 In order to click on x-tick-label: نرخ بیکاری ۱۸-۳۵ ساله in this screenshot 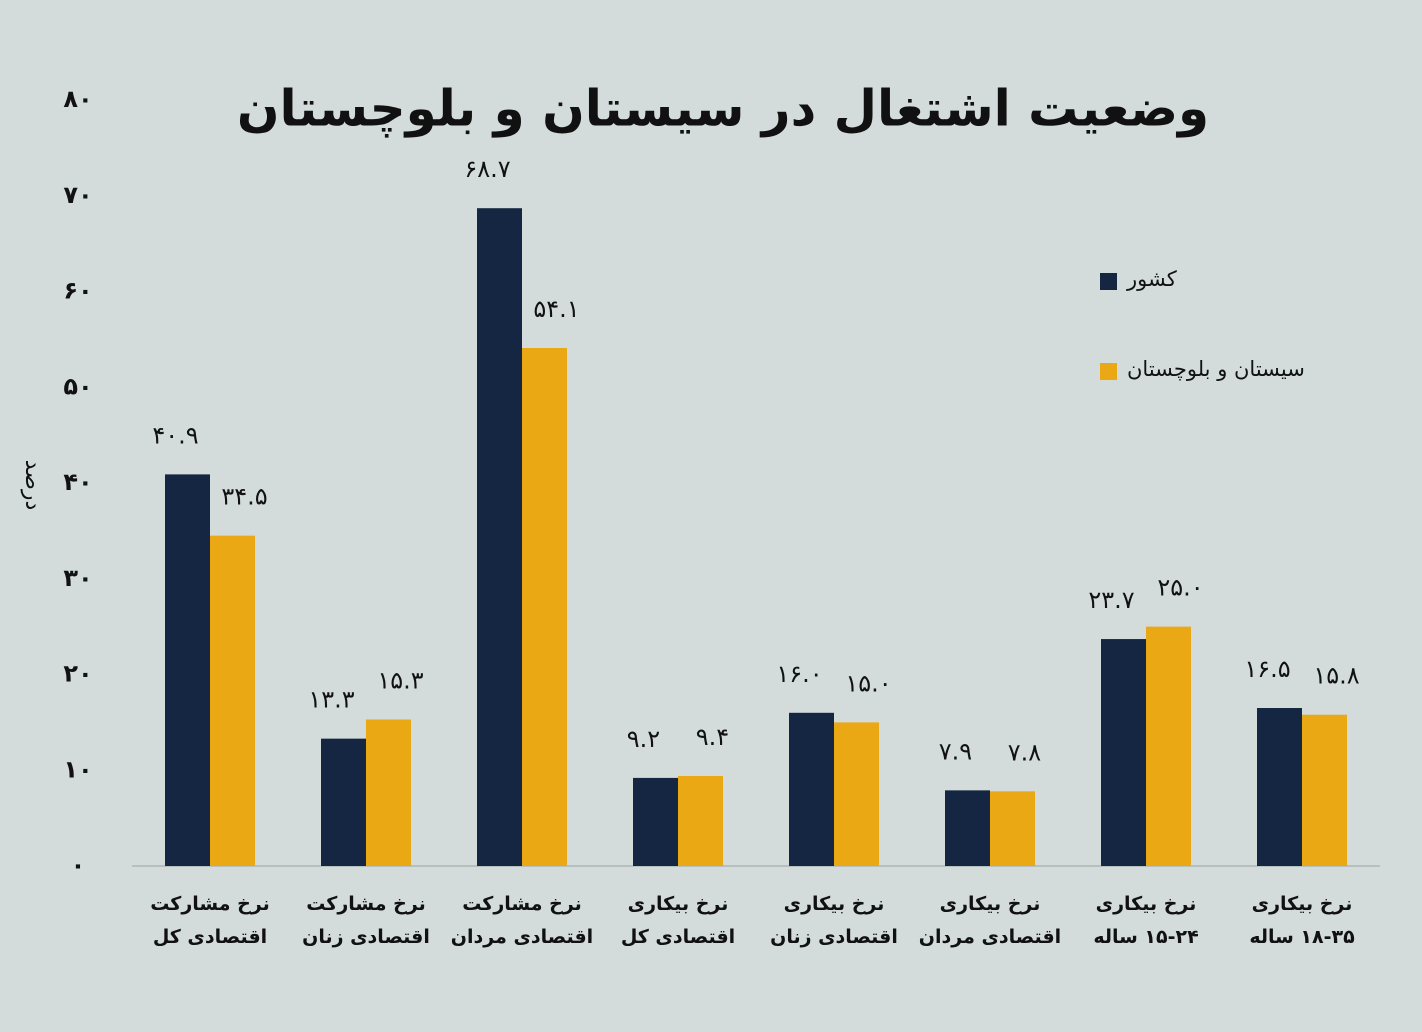, I will do `click(1302, 920)`.